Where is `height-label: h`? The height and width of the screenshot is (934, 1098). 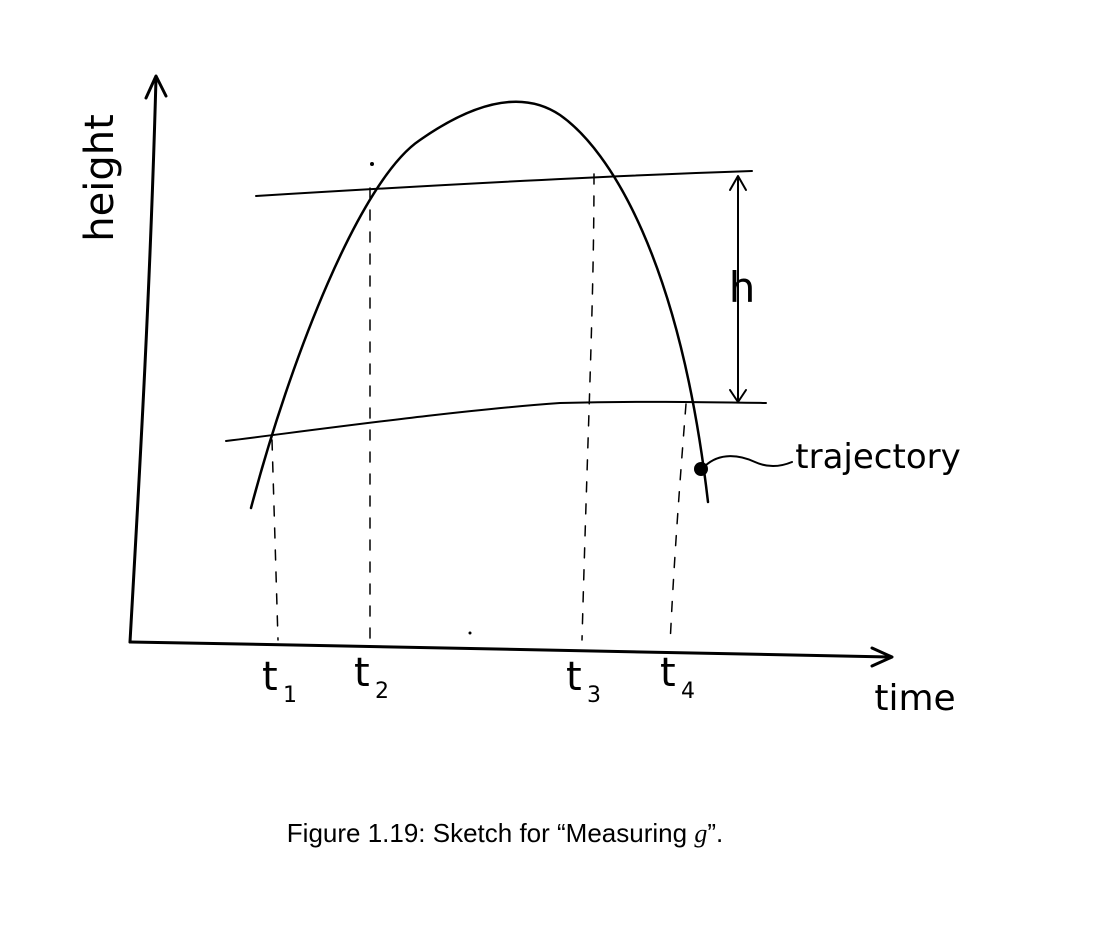
height-label: h is located at coordinates (742, 287).